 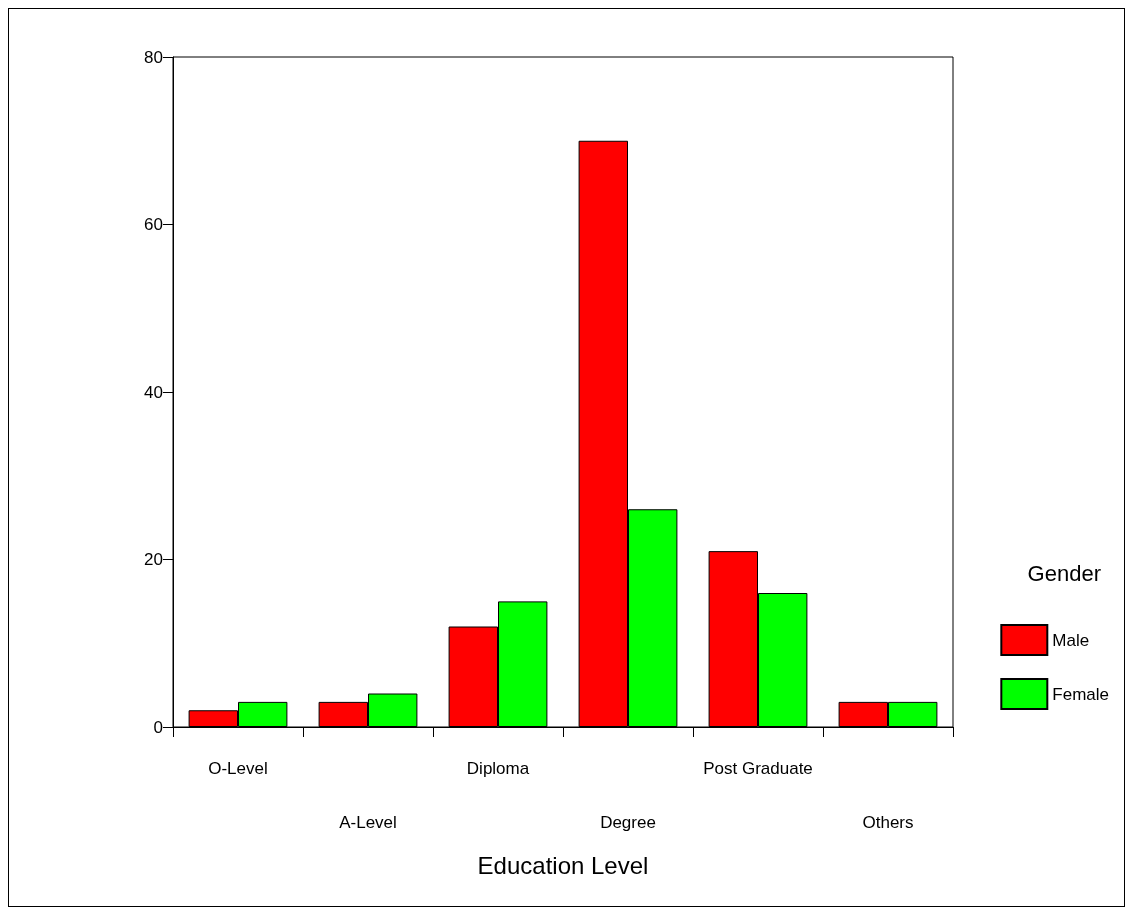 What do you see at coordinates (238, 768) in the screenshot?
I see `x-tick-label: O-Level` at bounding box center [238, 768].